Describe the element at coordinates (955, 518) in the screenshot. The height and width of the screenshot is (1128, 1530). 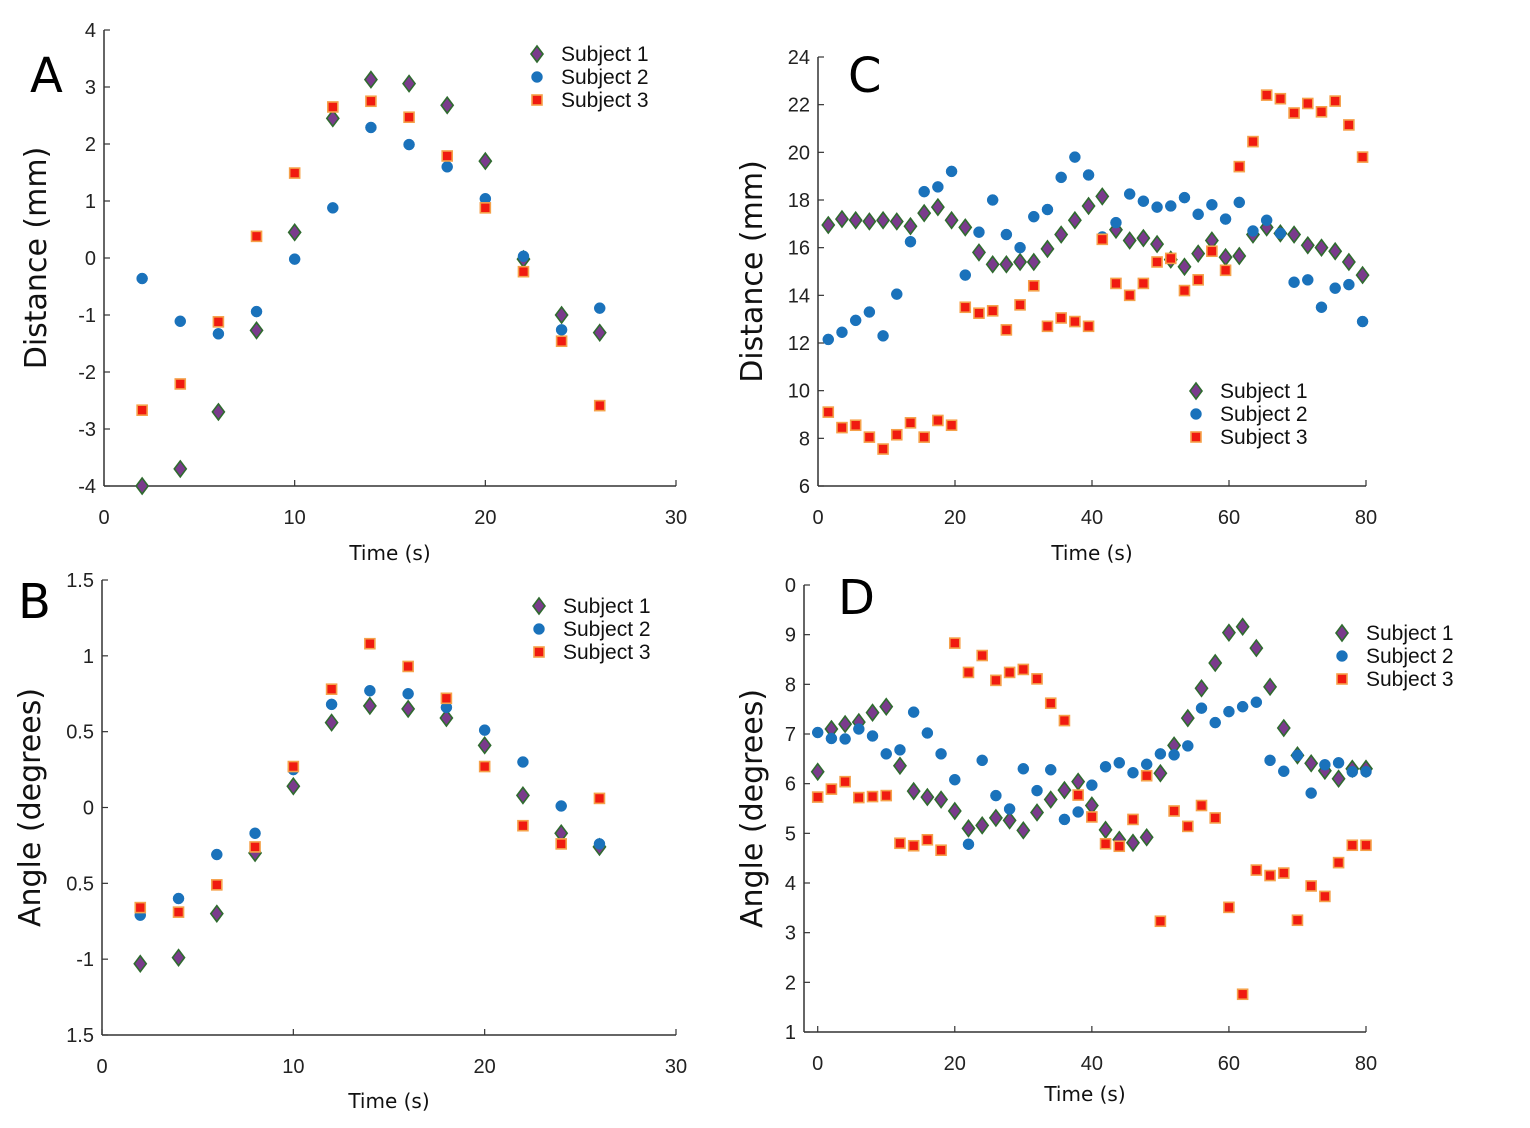
I see `x-tick-label: 20` at that location.